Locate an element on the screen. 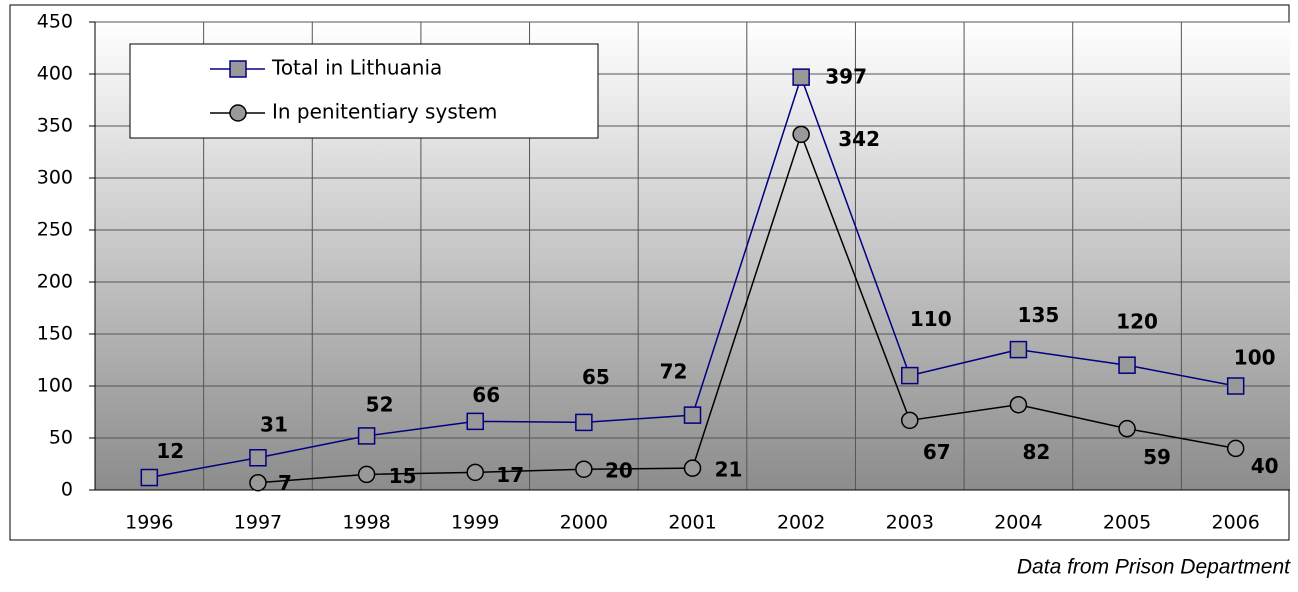 Image resolution: width=1298 pixels, height=592 pixels. data-label: 342 is located at coordinates (859, 139).